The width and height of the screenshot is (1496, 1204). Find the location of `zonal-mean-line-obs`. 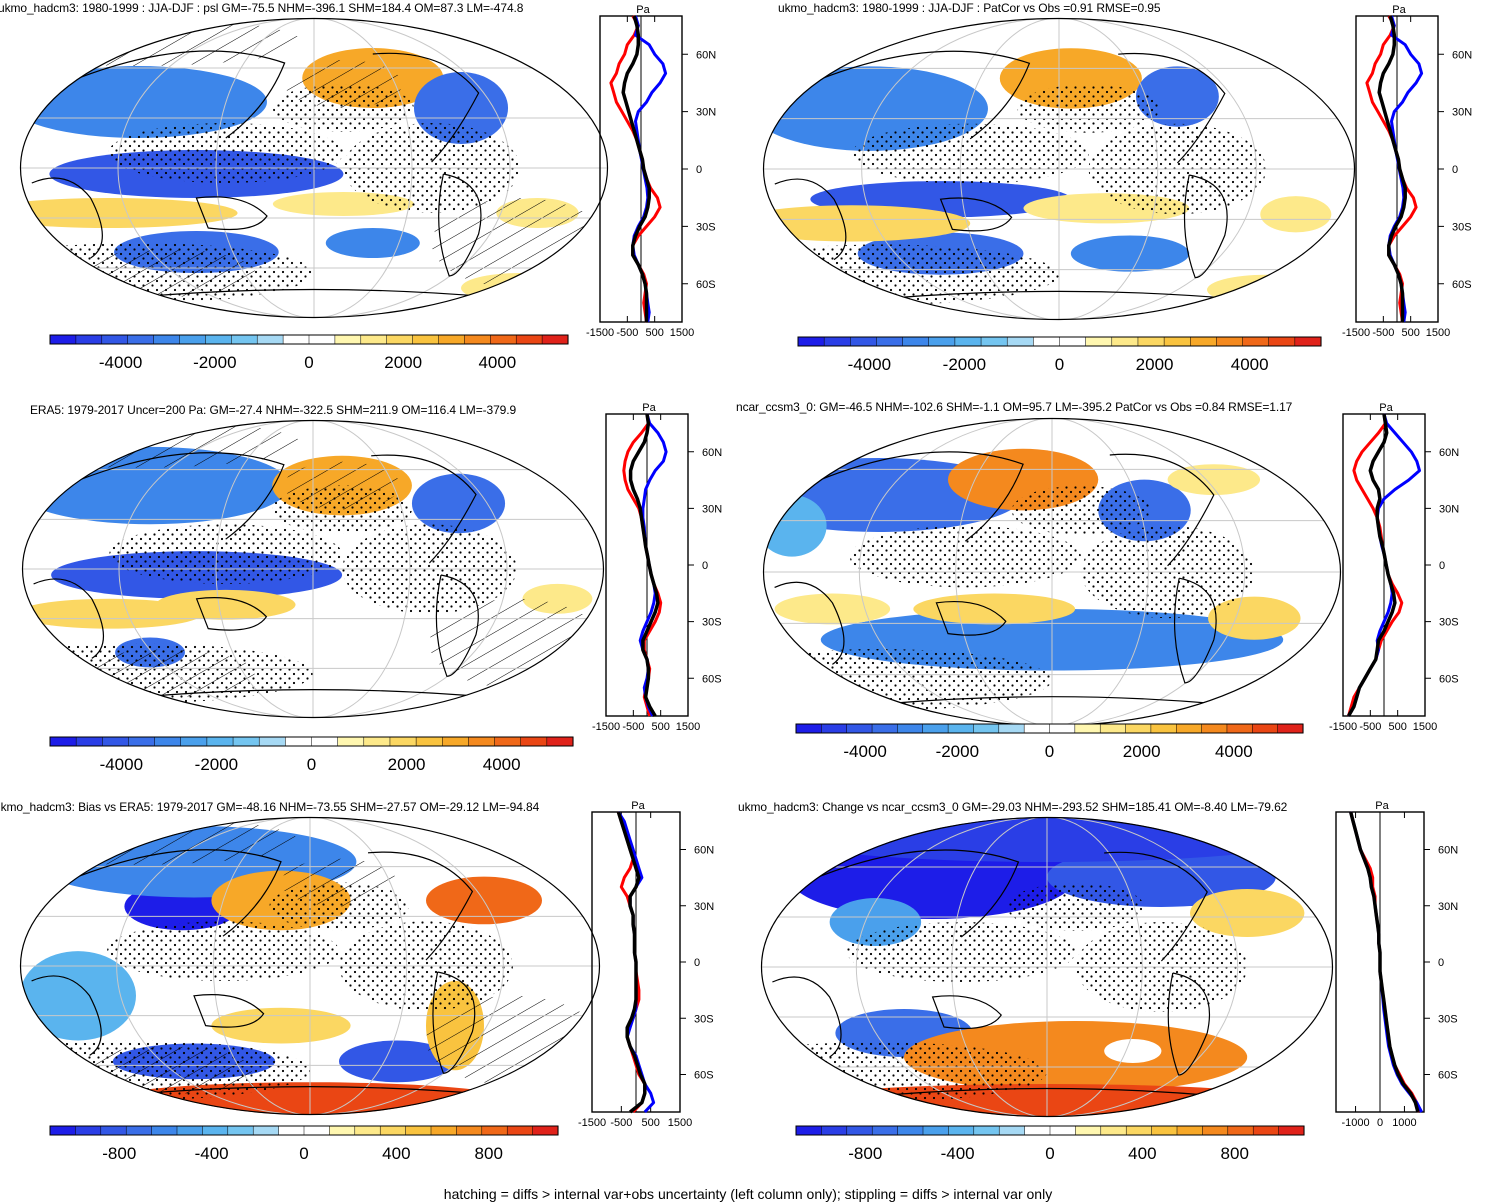

zonal-mean-line-obs is located at coordinates (649, 169).